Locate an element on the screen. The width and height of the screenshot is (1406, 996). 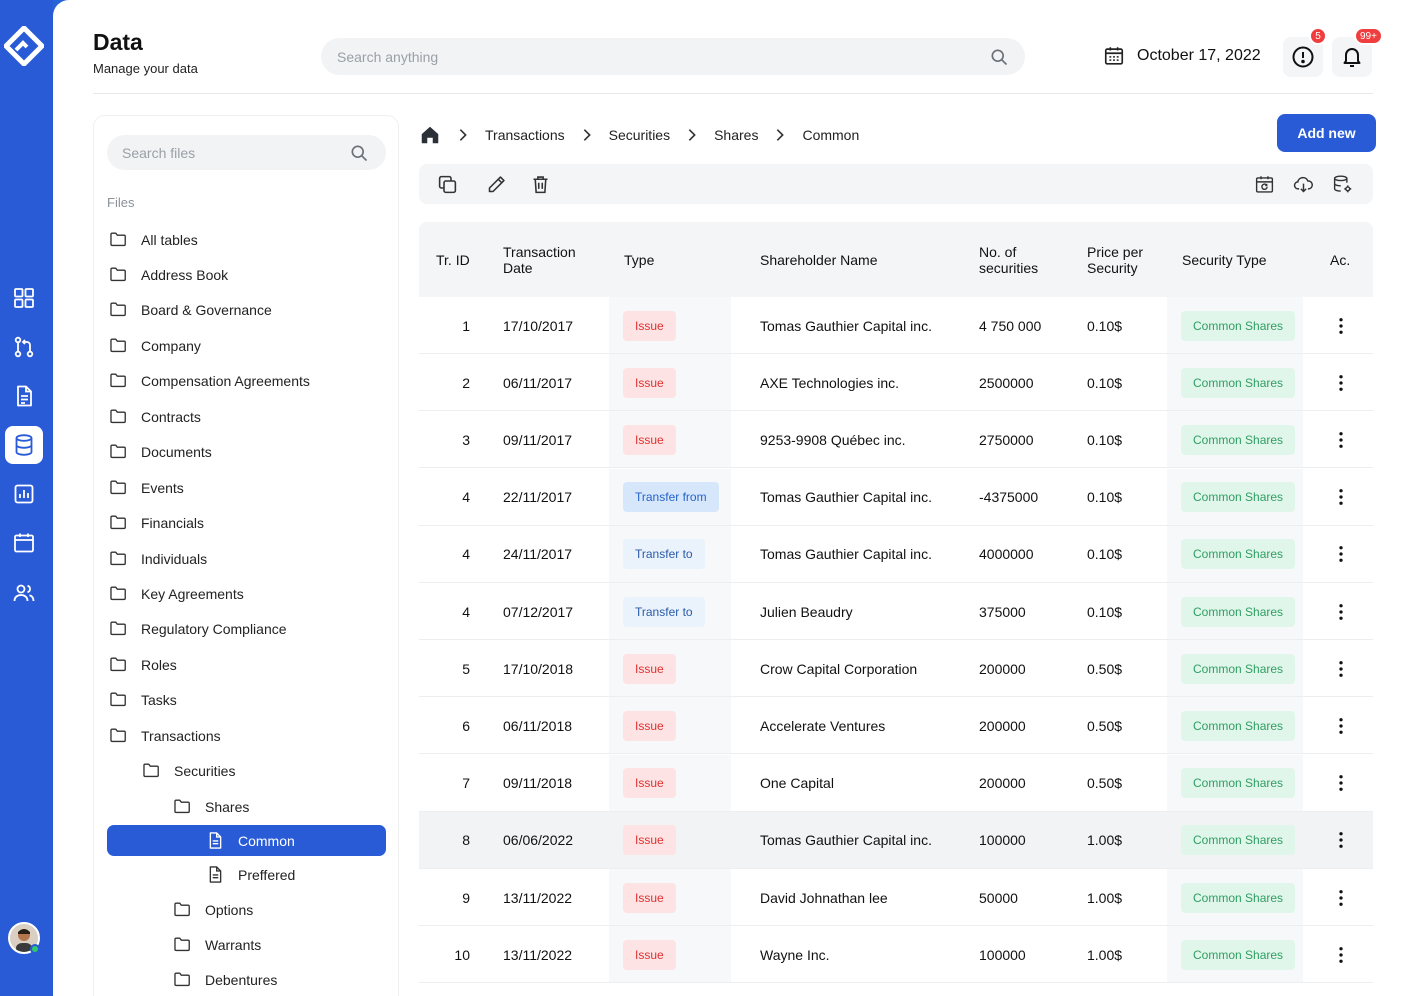
tree-item-securities: Securities is located at coordinates (188, 770).